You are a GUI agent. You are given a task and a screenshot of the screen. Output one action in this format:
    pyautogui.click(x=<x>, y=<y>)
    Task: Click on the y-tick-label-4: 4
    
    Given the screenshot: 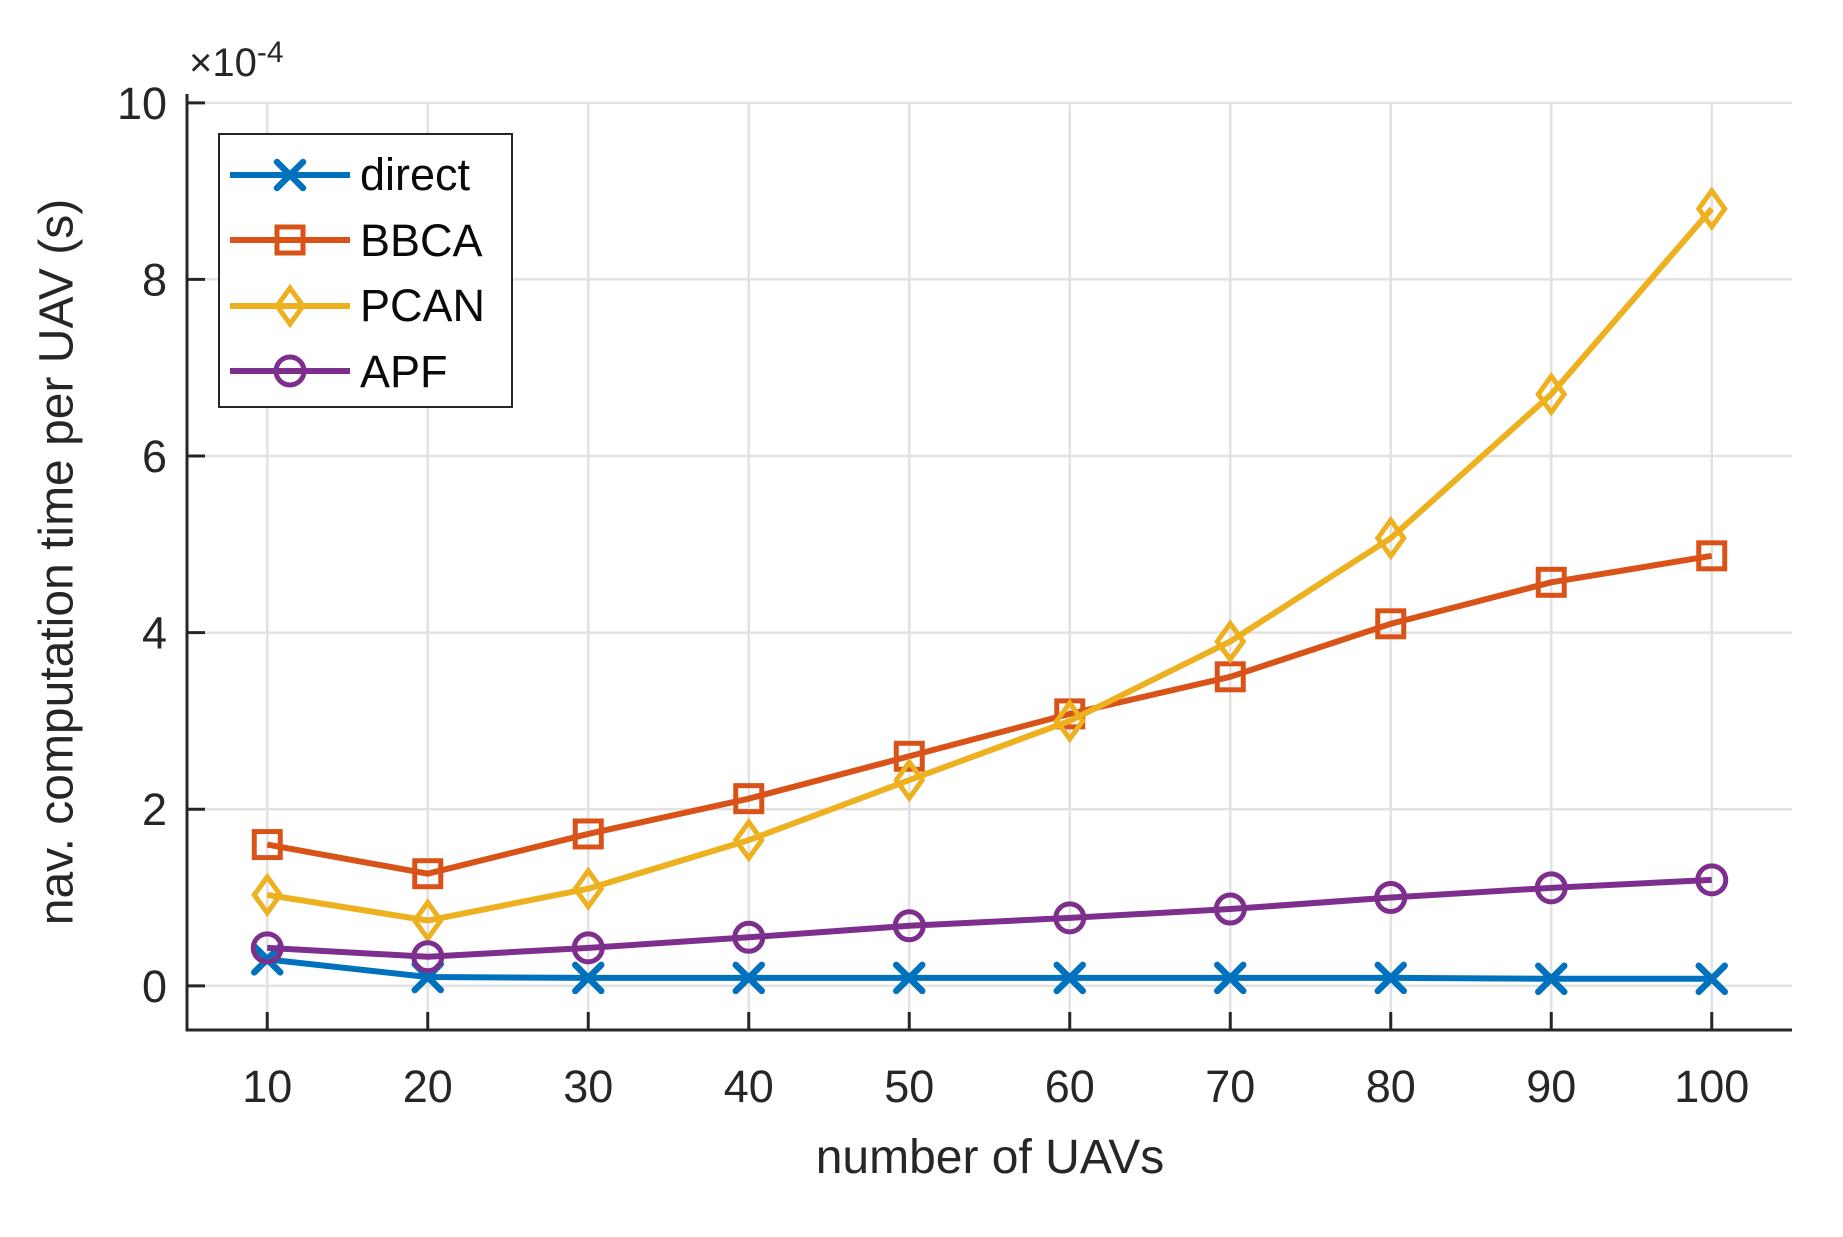 What is the action you would take?
    pyautogui.click(x=154, y=633)
    